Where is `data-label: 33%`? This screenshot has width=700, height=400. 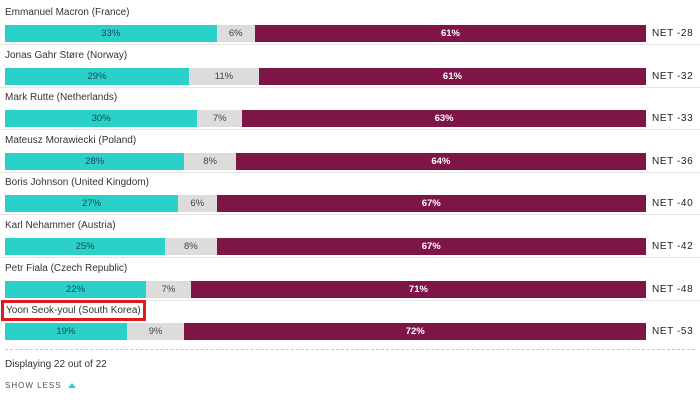
data-label: 33% is located at coordinates (111, 33).